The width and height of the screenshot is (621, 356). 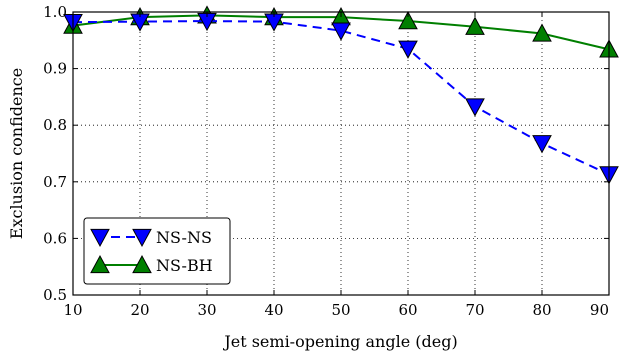 I want to click on y-axis-label: Exclusion confidence, so click(x=16, y=153).